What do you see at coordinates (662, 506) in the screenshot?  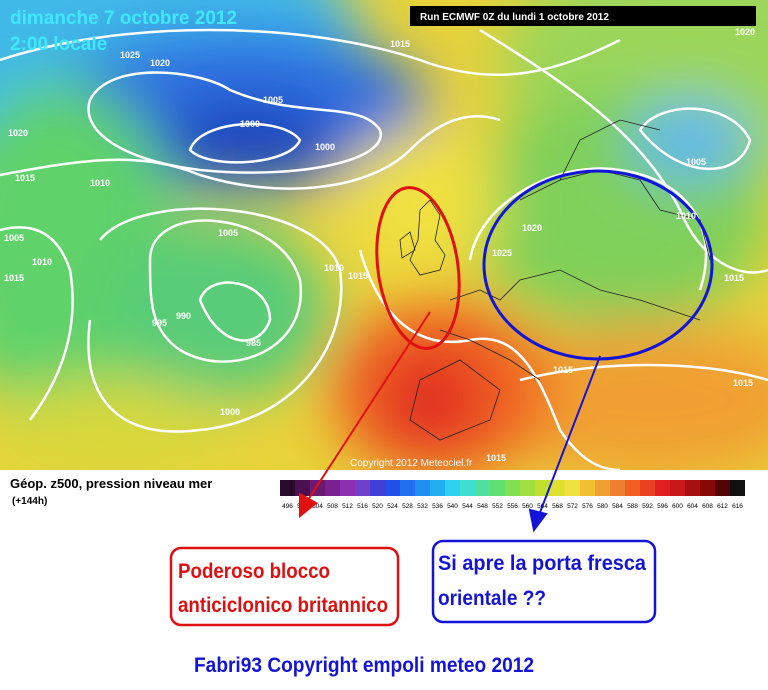 I see `scale-label: 596` at bounding box center [662, 506].